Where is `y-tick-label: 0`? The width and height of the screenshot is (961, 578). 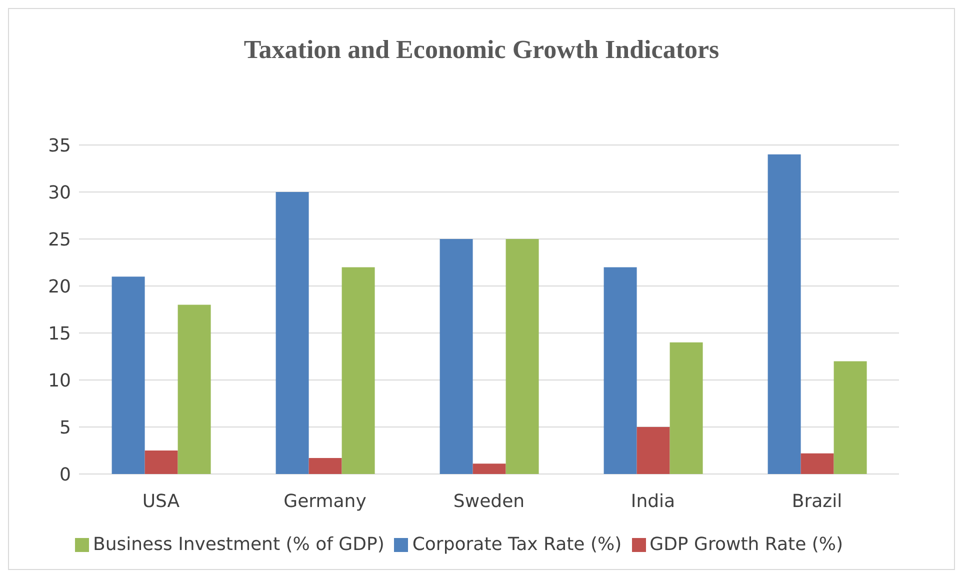 y-tick-label: 0 is located at coordinates (65, 475).